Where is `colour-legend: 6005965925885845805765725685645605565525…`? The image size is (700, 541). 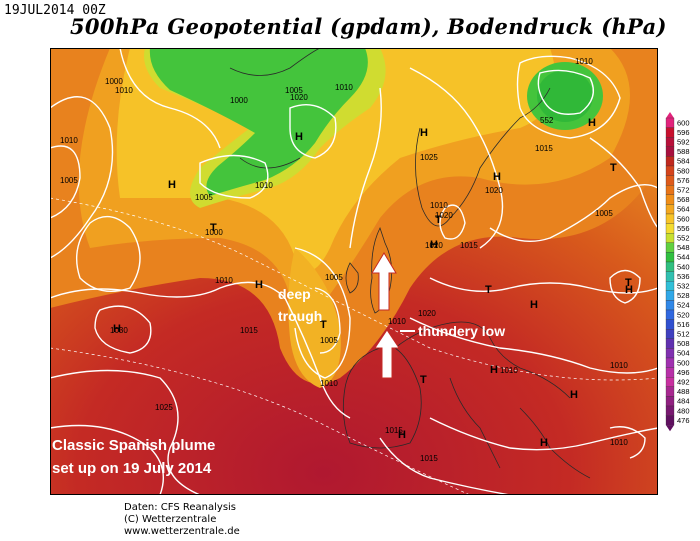
colour-legend: 6005965925885845805765725685645605565525… is located at coordinates (677, 272).